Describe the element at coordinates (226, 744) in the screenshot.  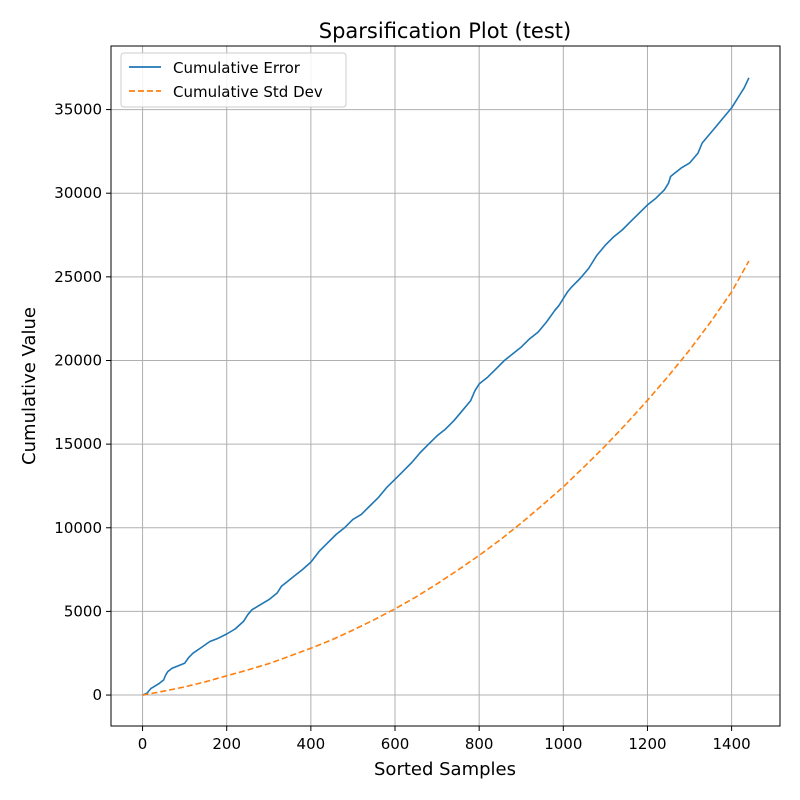
I see `x-tick-label: 200` at that location.